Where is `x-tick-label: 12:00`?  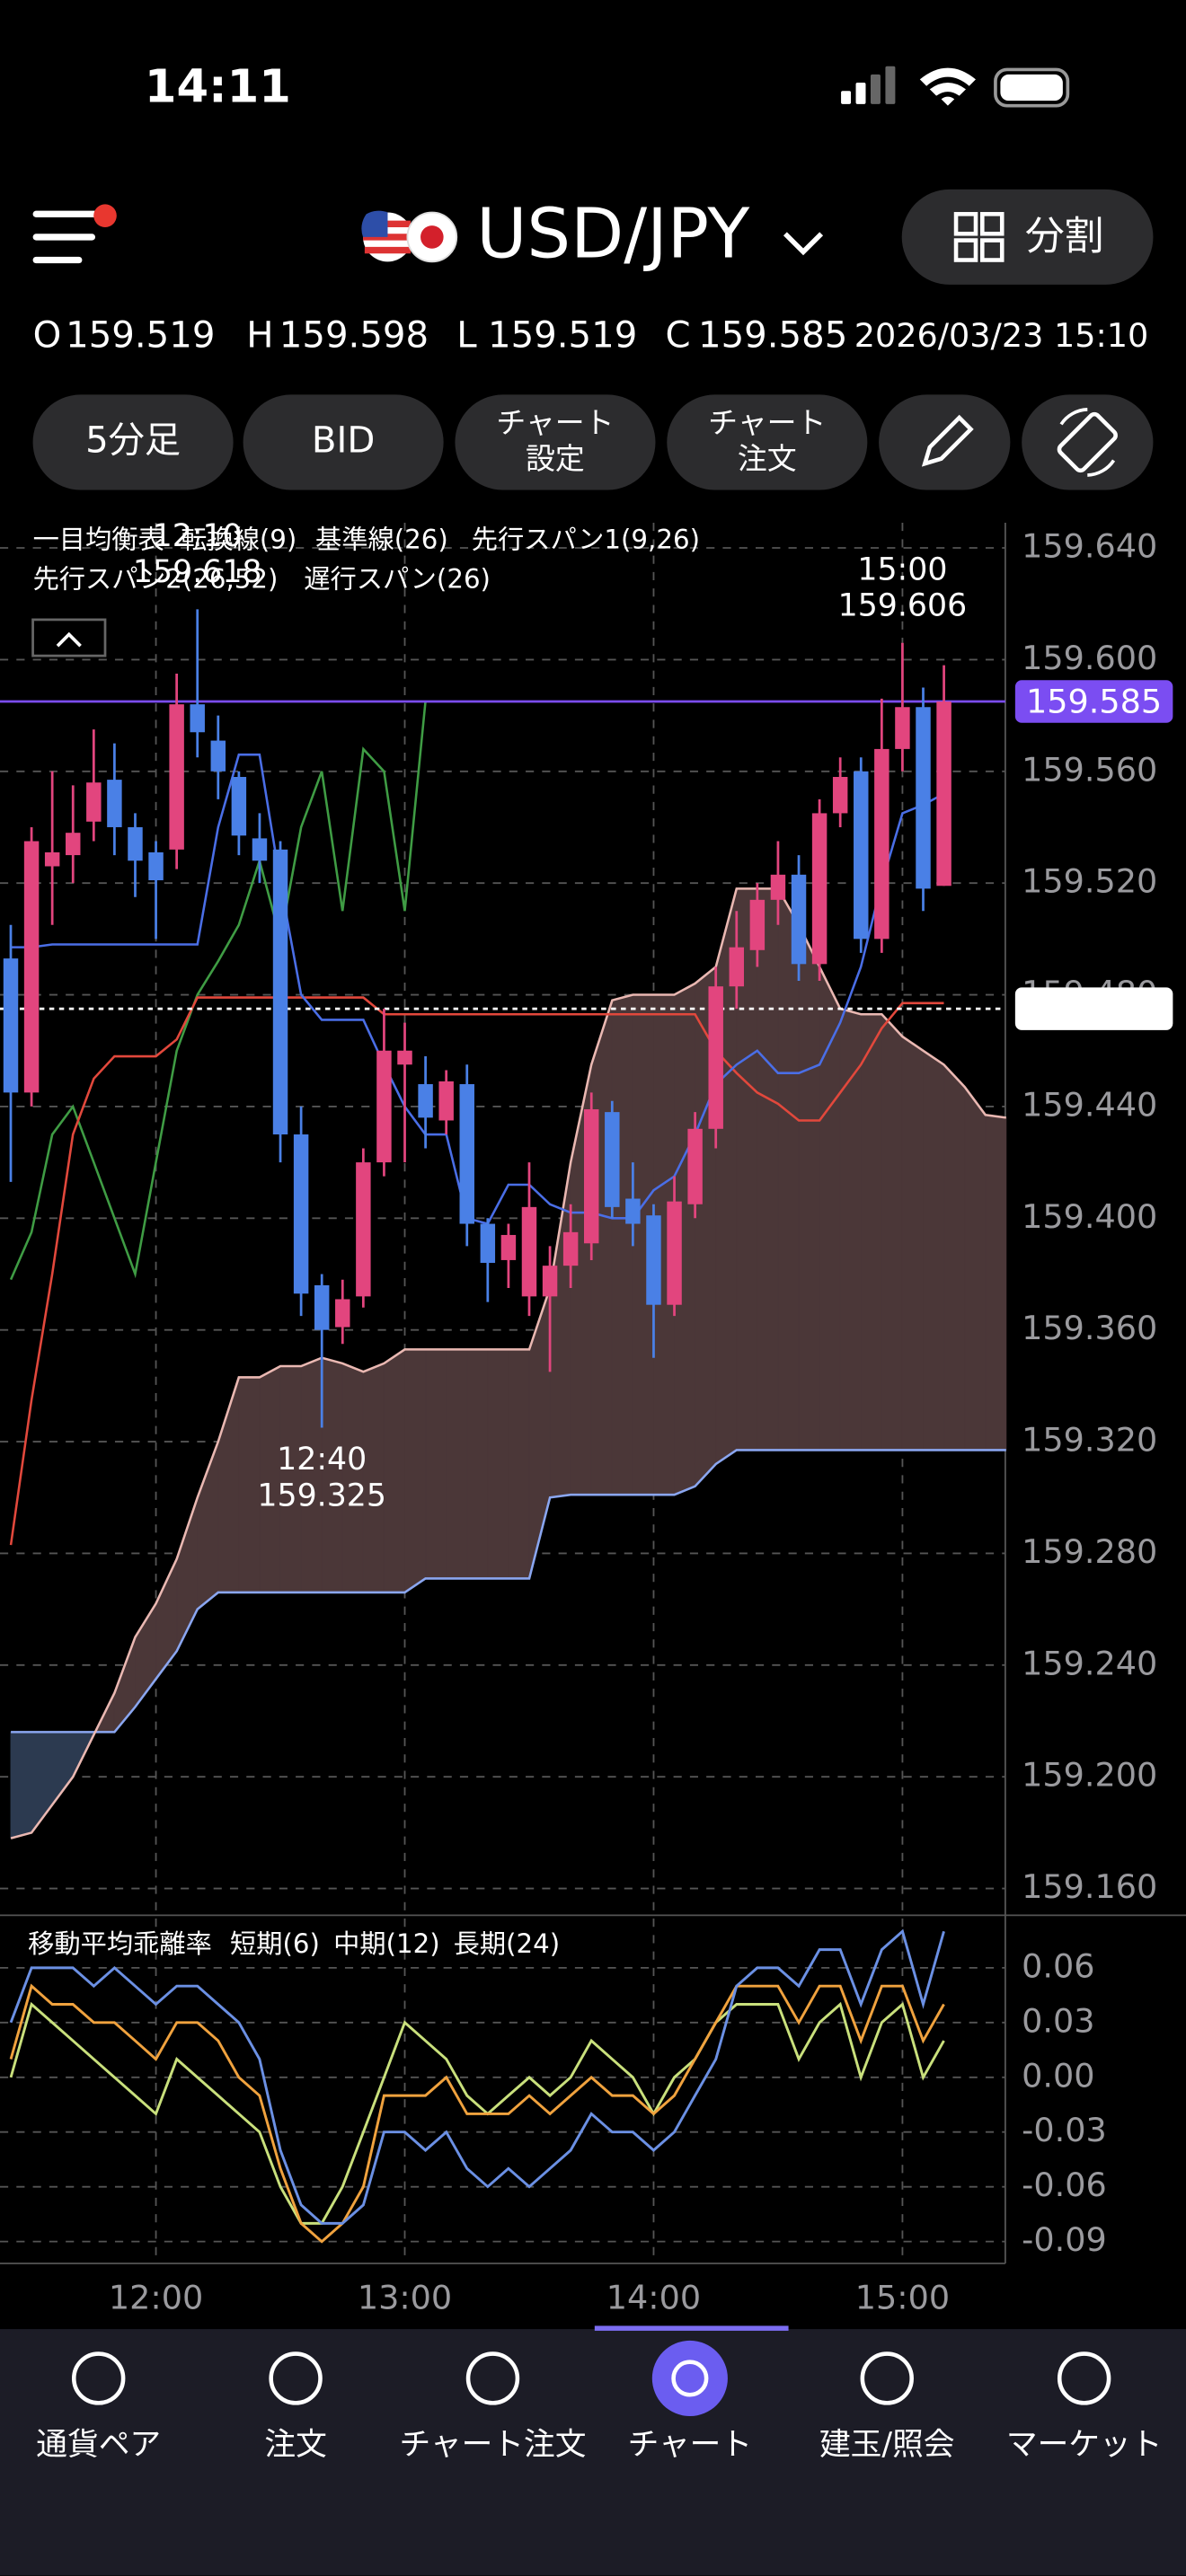 x-tick-label: 12:00 is located at coordinates (156, 2298).